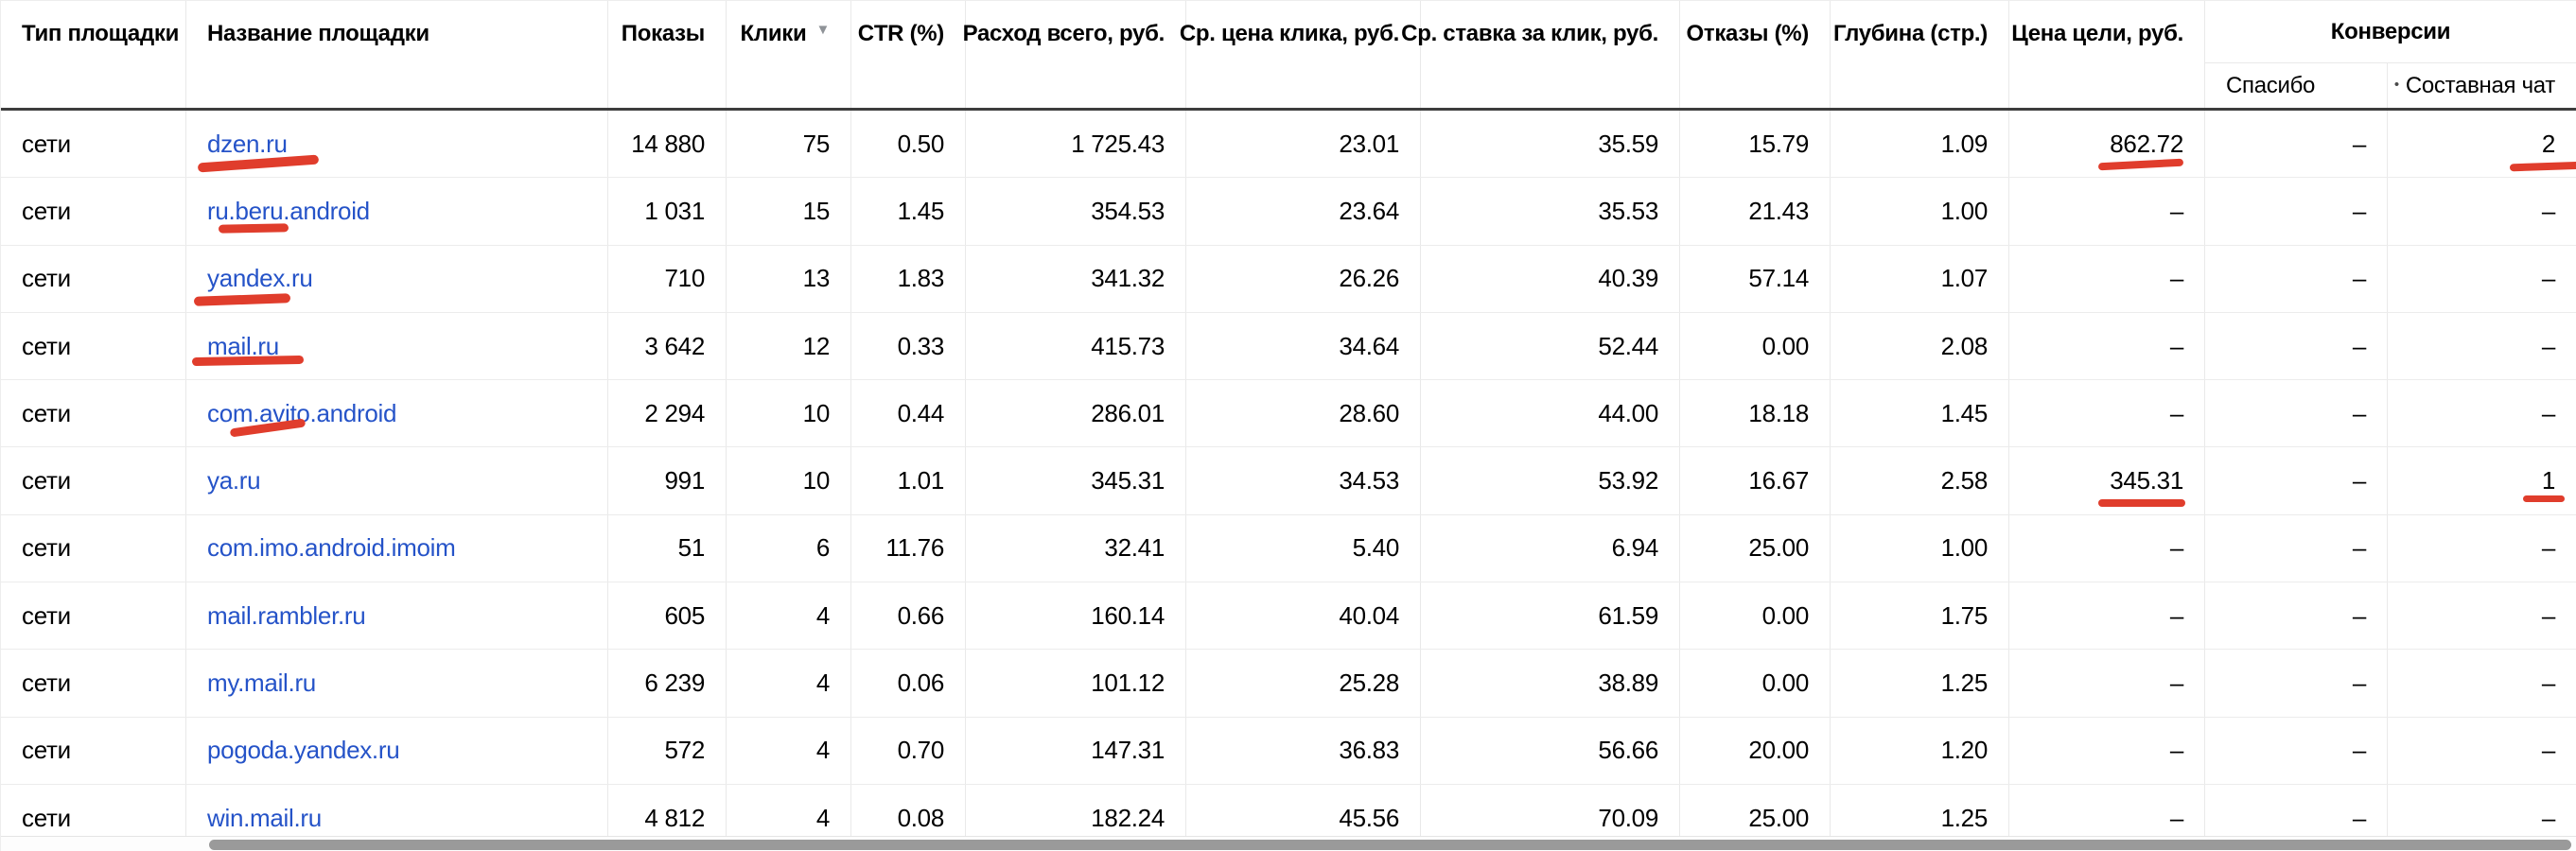  Describe the element at coordinates (909, 144) in the screenshot. I see `cell-ctr: 0.50` at that location.